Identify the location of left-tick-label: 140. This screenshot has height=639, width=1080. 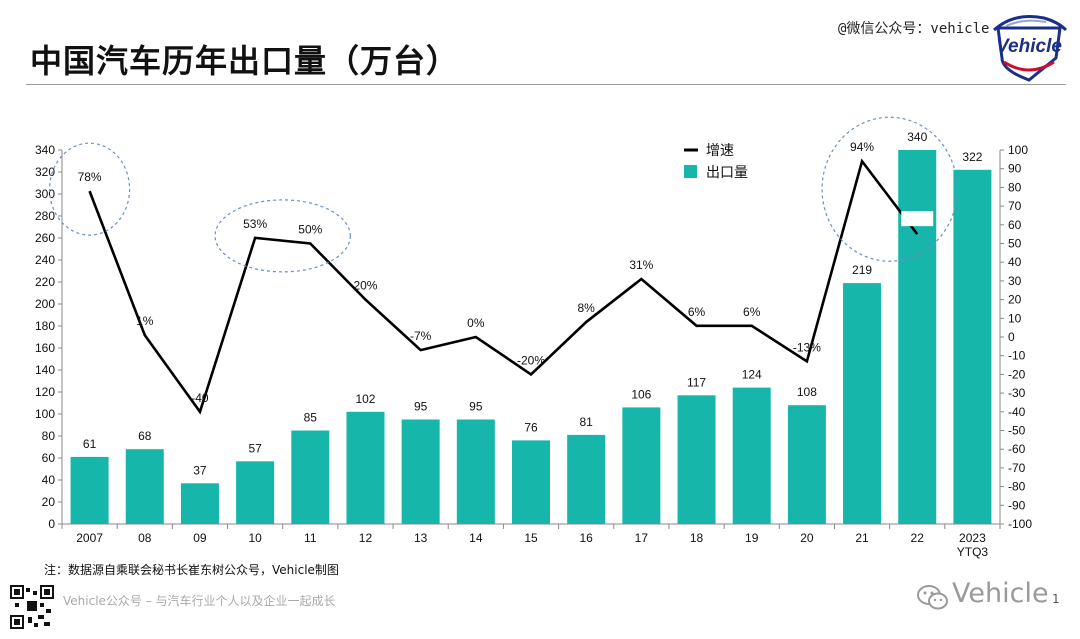
(45, 370).